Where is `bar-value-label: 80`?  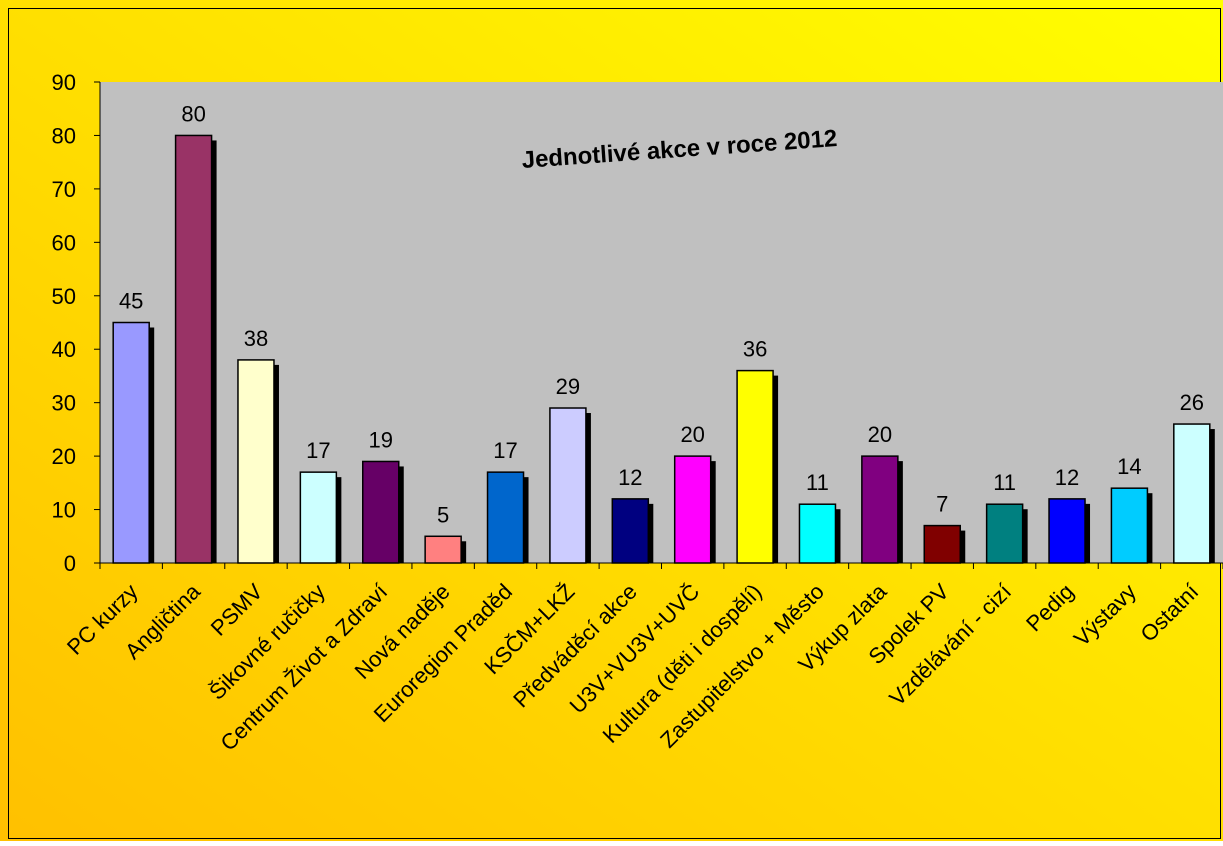 bar-value-label: 80 is located at coordinates (193, 113).